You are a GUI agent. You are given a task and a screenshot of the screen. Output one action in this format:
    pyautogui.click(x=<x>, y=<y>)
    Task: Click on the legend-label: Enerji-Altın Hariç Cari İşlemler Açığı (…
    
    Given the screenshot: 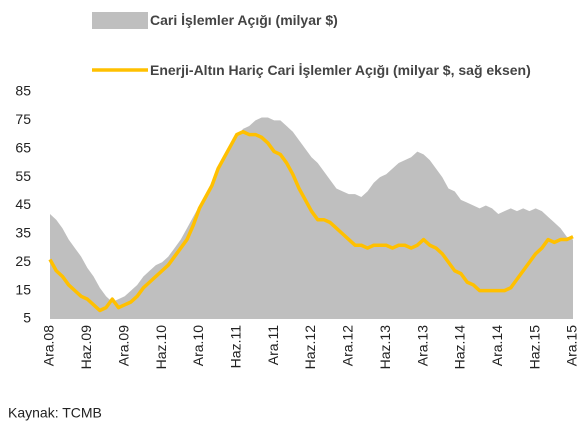 What is the action you would take?
    pyautogui.click(x=340, y=70)
    